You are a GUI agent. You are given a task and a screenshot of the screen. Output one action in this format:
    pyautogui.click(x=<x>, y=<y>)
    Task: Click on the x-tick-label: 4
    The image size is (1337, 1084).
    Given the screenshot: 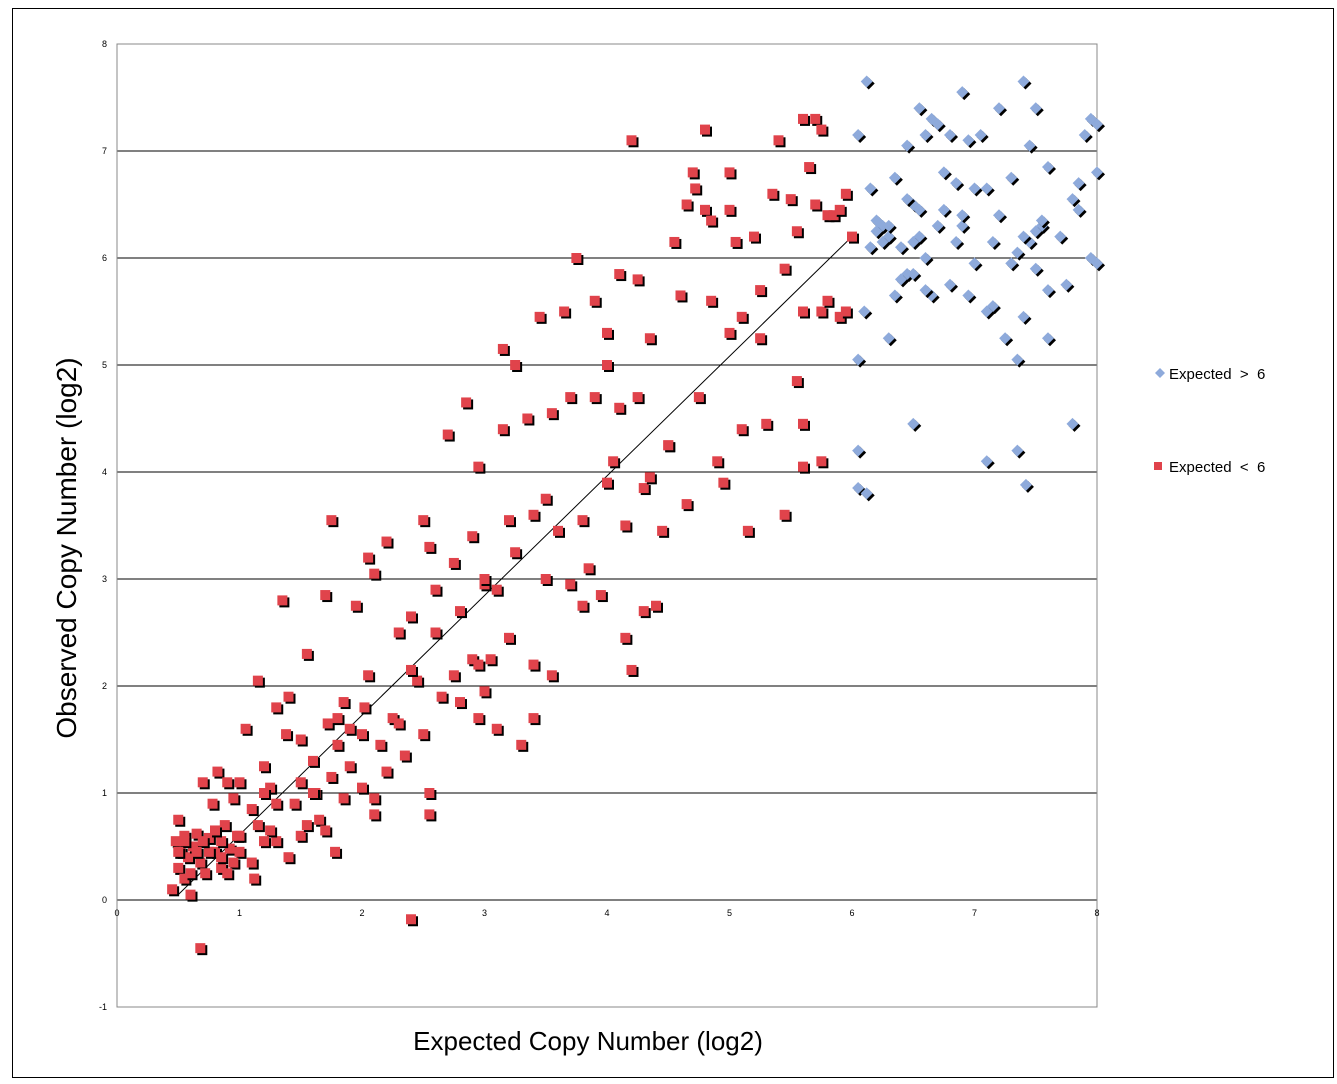 What is the action you would take?
    pyautogui.click(x=606, y=913)
    